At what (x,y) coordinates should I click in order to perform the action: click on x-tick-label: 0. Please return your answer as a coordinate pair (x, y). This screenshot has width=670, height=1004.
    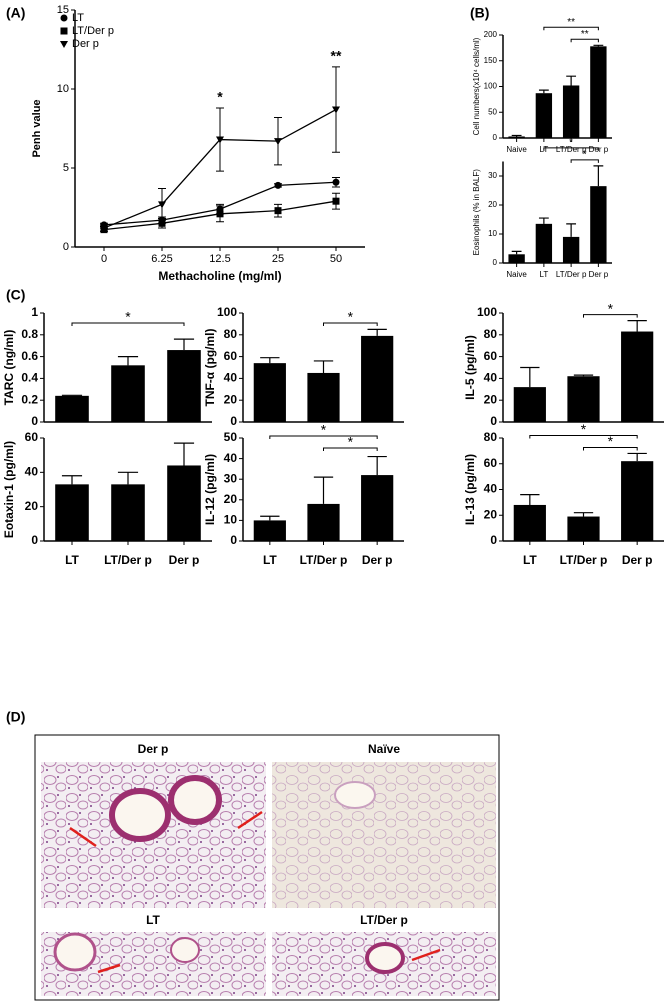
    Looking at the image, I should click on (104, 259).